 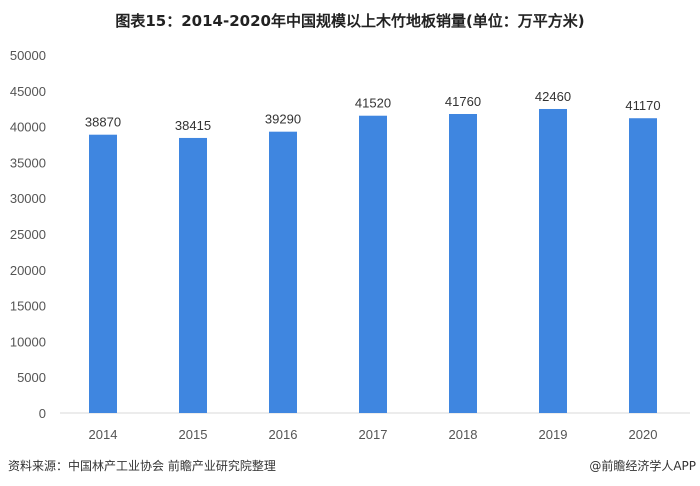 What do you see at coordinates (553, 434) in the screenshot?
I see `x-tick-label: 2019` at bounding box center [553, 434].